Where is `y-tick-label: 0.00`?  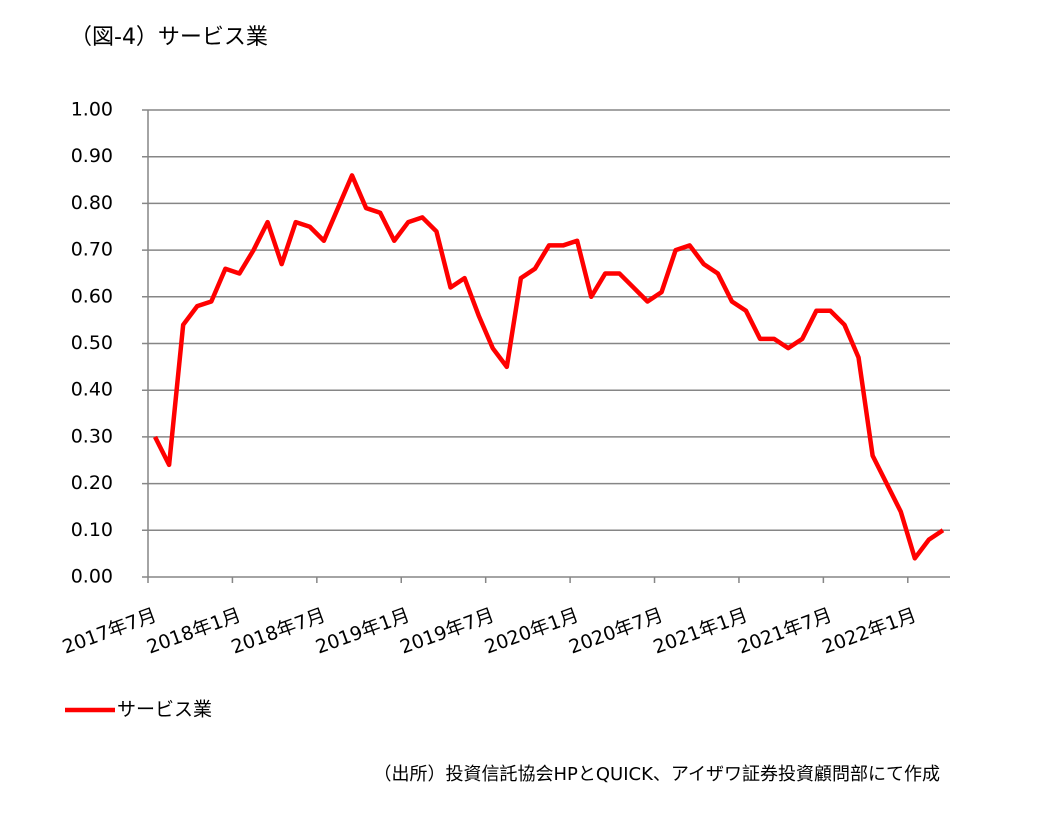
y-tick-label: 0.00 is located at coordinates (92, 577).